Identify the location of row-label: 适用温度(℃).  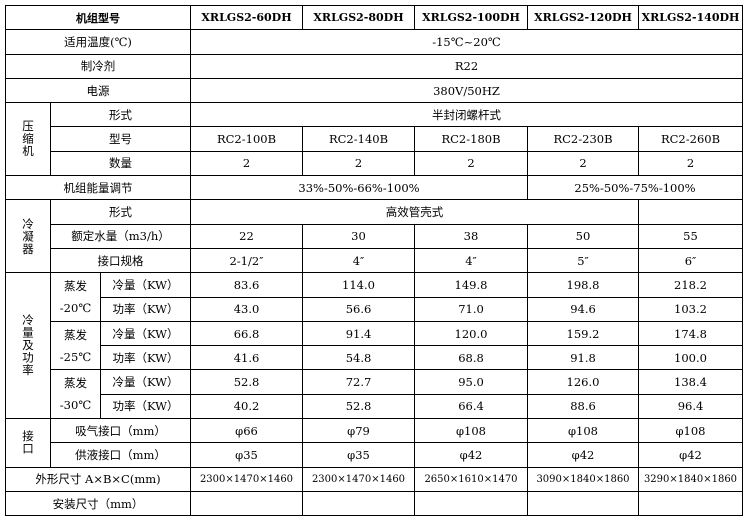
(98, 42).